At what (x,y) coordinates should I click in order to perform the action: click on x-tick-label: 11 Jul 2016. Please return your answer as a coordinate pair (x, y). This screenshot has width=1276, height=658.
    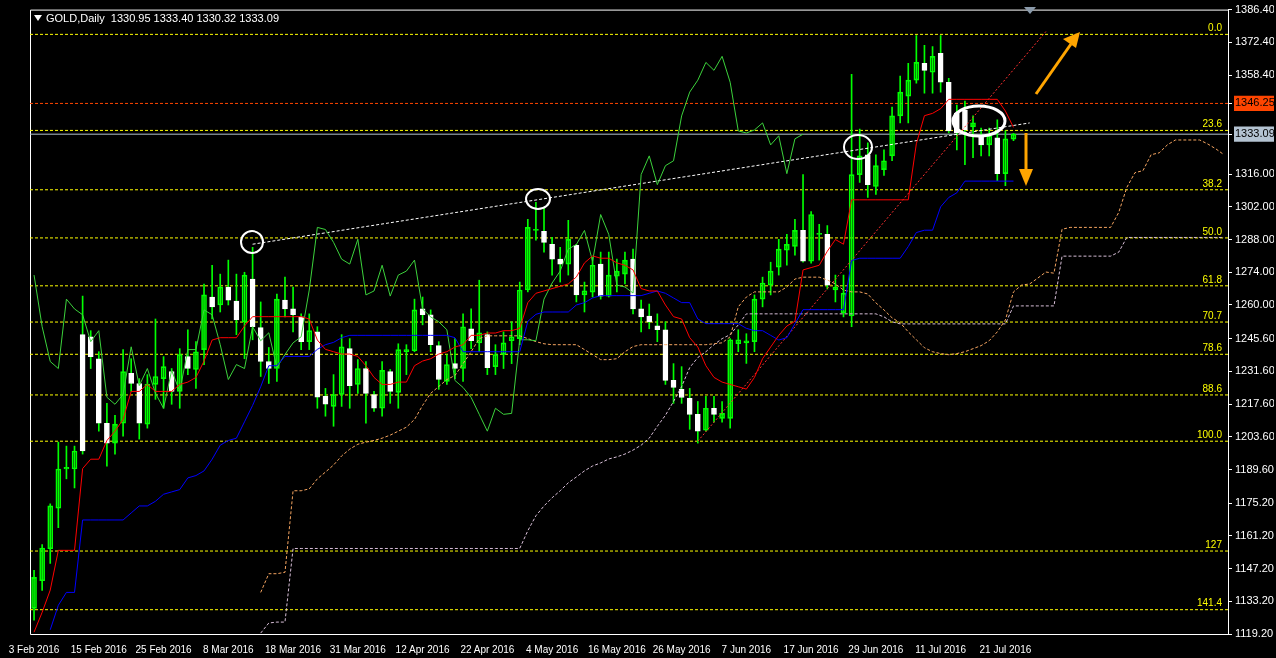
    Looking at the image, I should click on (941, 649).